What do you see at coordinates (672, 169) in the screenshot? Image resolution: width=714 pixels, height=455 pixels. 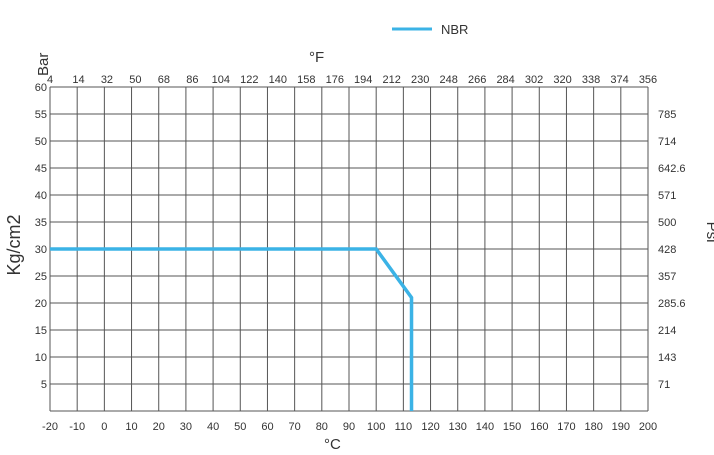 I see `y-right-tick-label: 642.6` at bounding box center [672, 169].